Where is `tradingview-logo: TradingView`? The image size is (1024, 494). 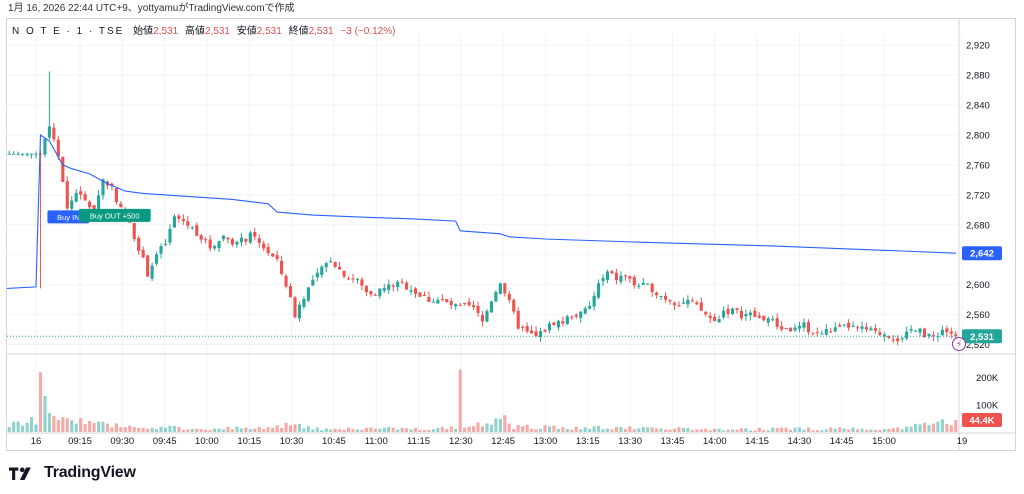 tradingview-logo: TradingView is located at coordinates (72, 473).